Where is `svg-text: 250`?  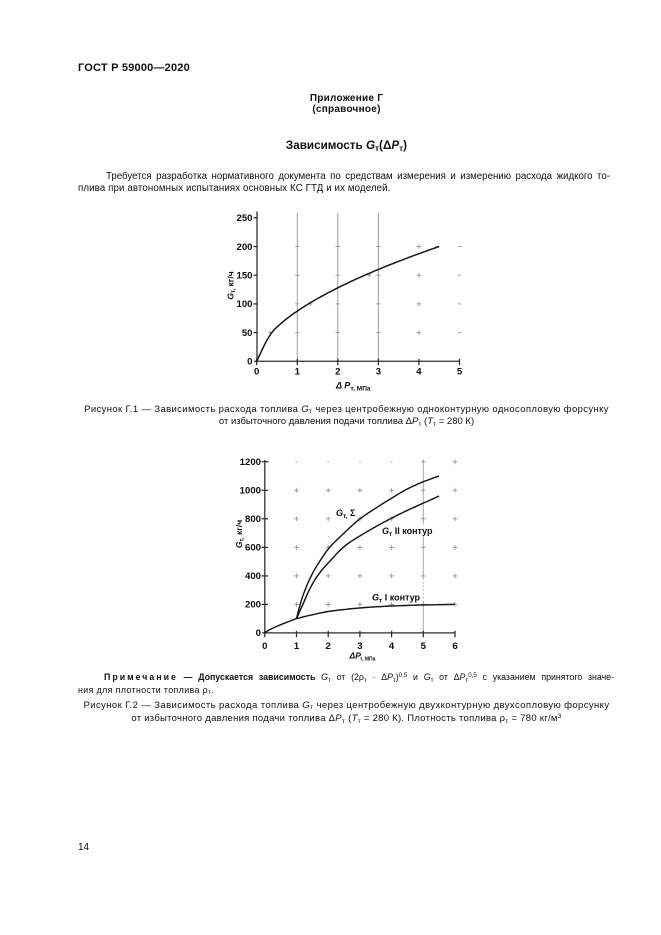
svg-text: 250 is located at coordinates (244, 218).